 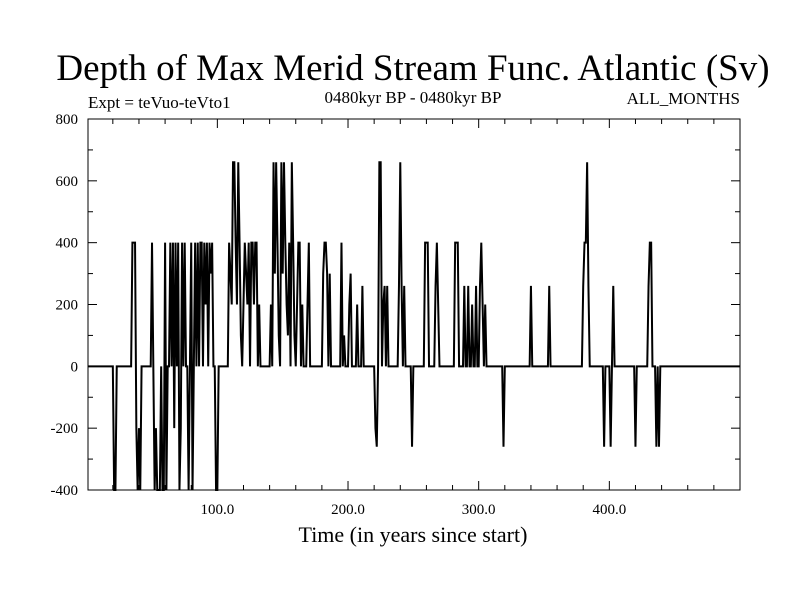 I want to click on y-tick-label: 800, so click(x=67, y=120).